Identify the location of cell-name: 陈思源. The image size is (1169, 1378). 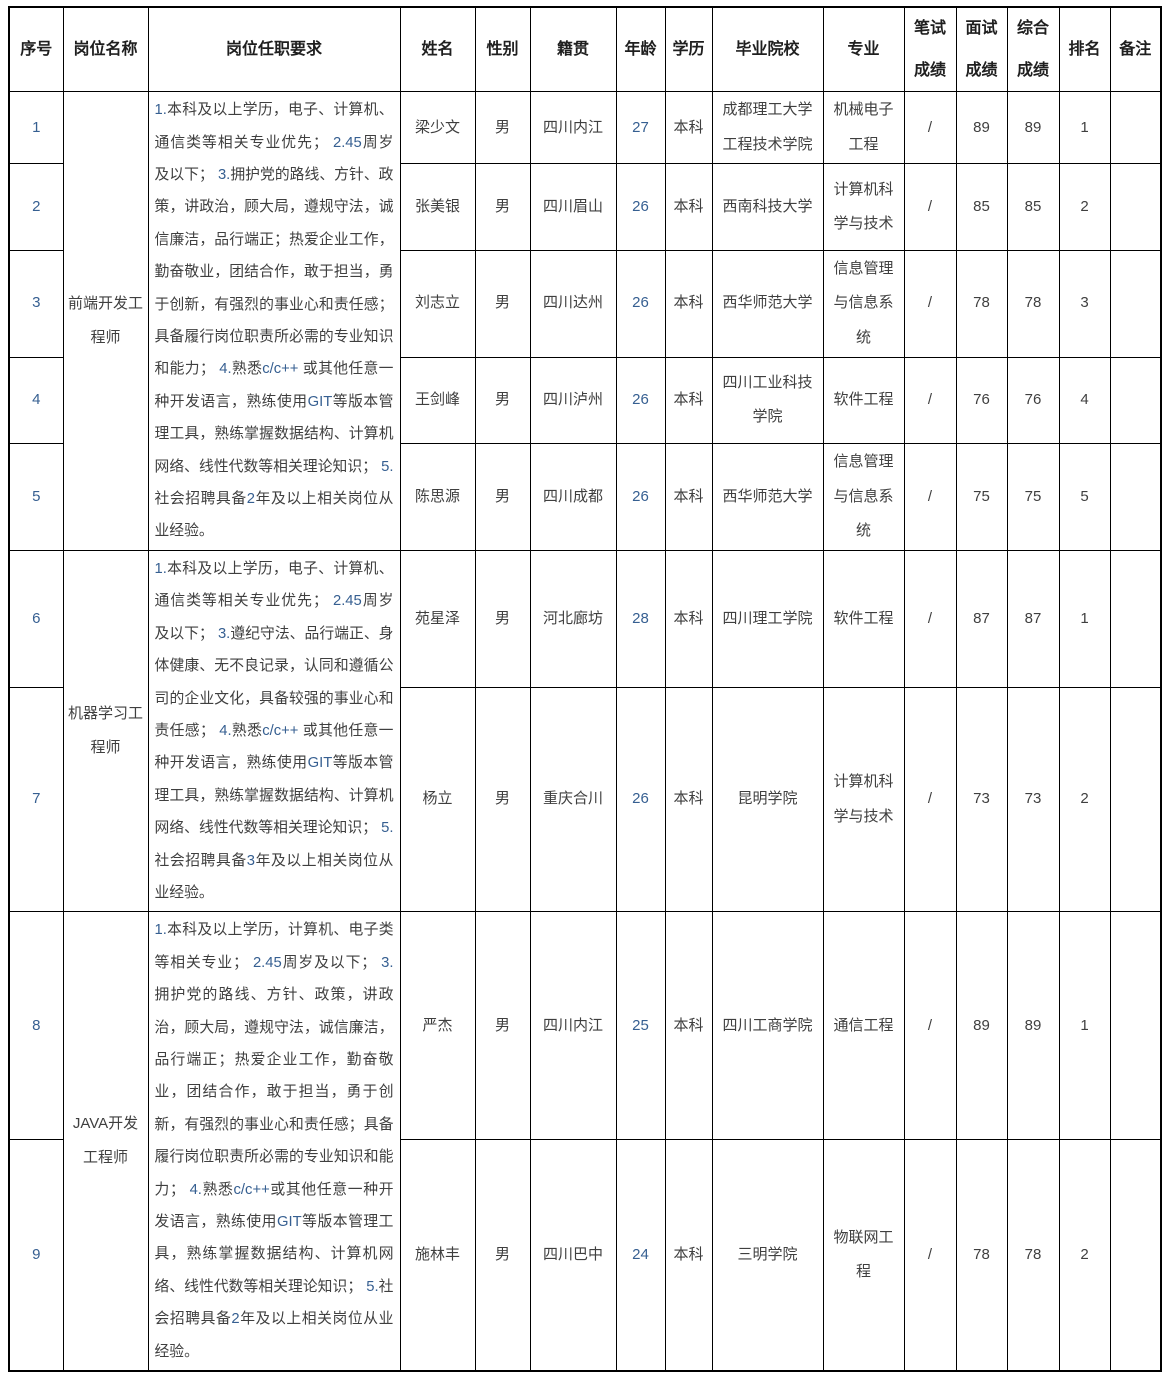
(437, 496).